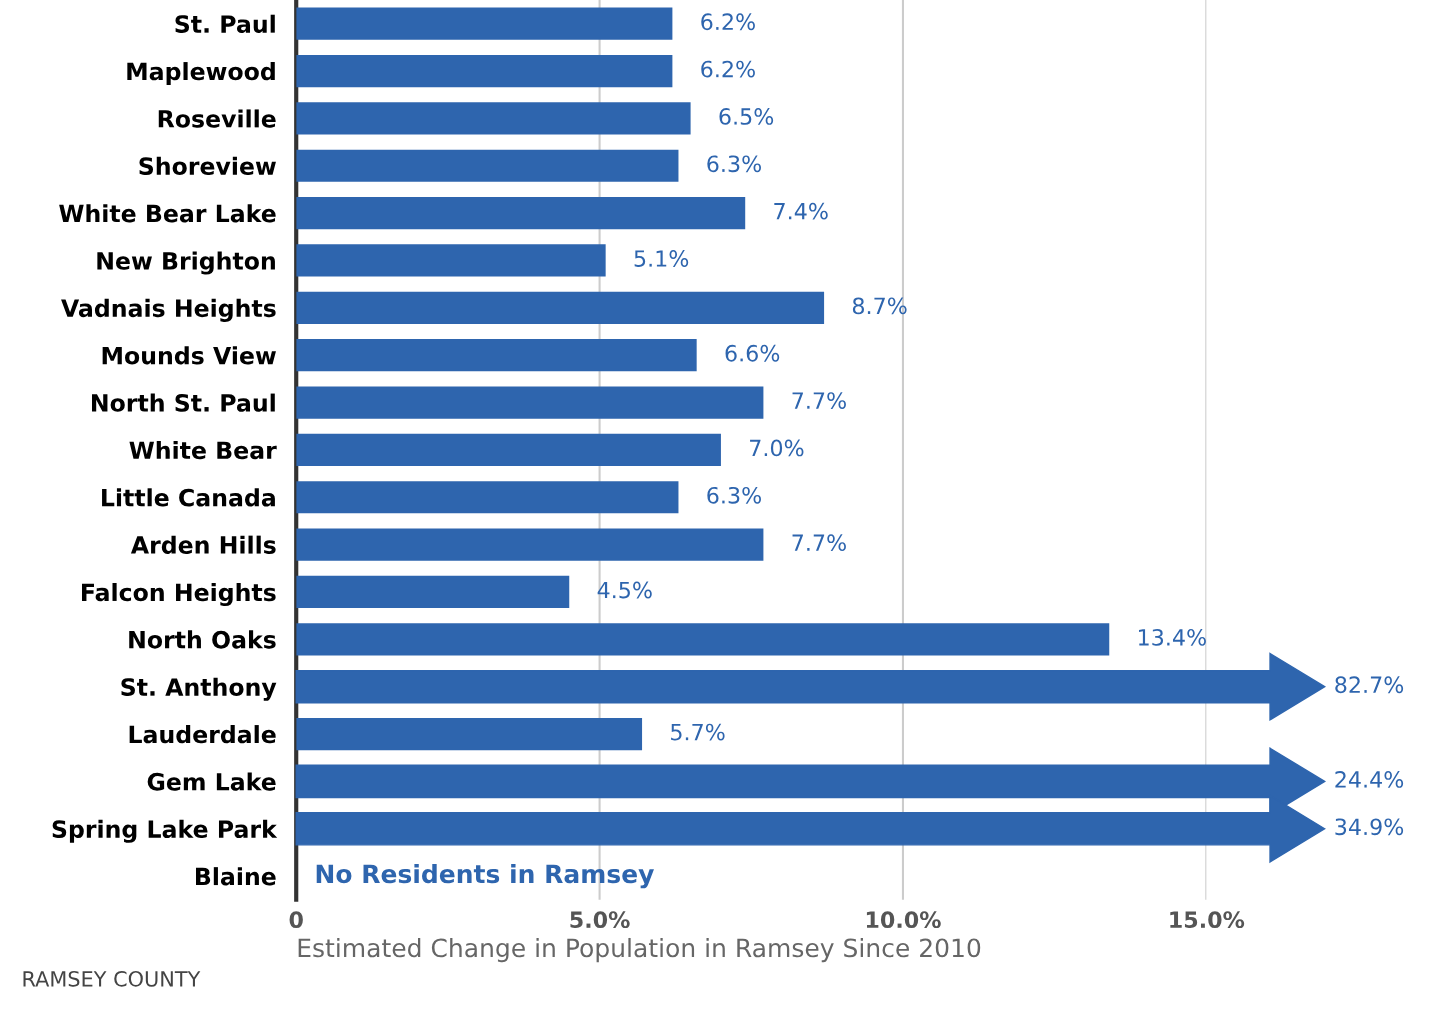  Describe the element at coordinates (777, 448) in the screenshot. I see `data-label: 7.0%` at that location.